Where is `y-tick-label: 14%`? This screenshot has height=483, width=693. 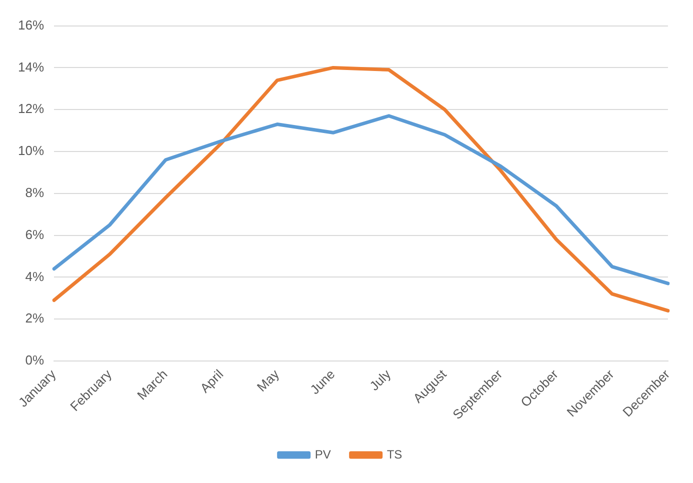
y-tick-label: 14% is located at coordinates (31, 66).